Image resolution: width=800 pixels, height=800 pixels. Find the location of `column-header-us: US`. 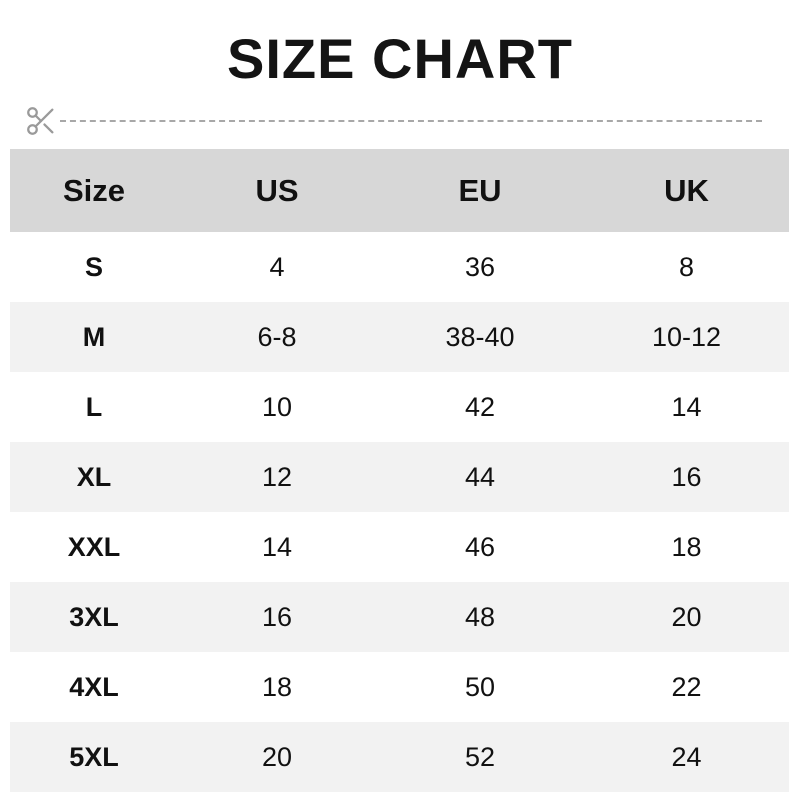

column-header-us: US is located at coordinates (277, 190).